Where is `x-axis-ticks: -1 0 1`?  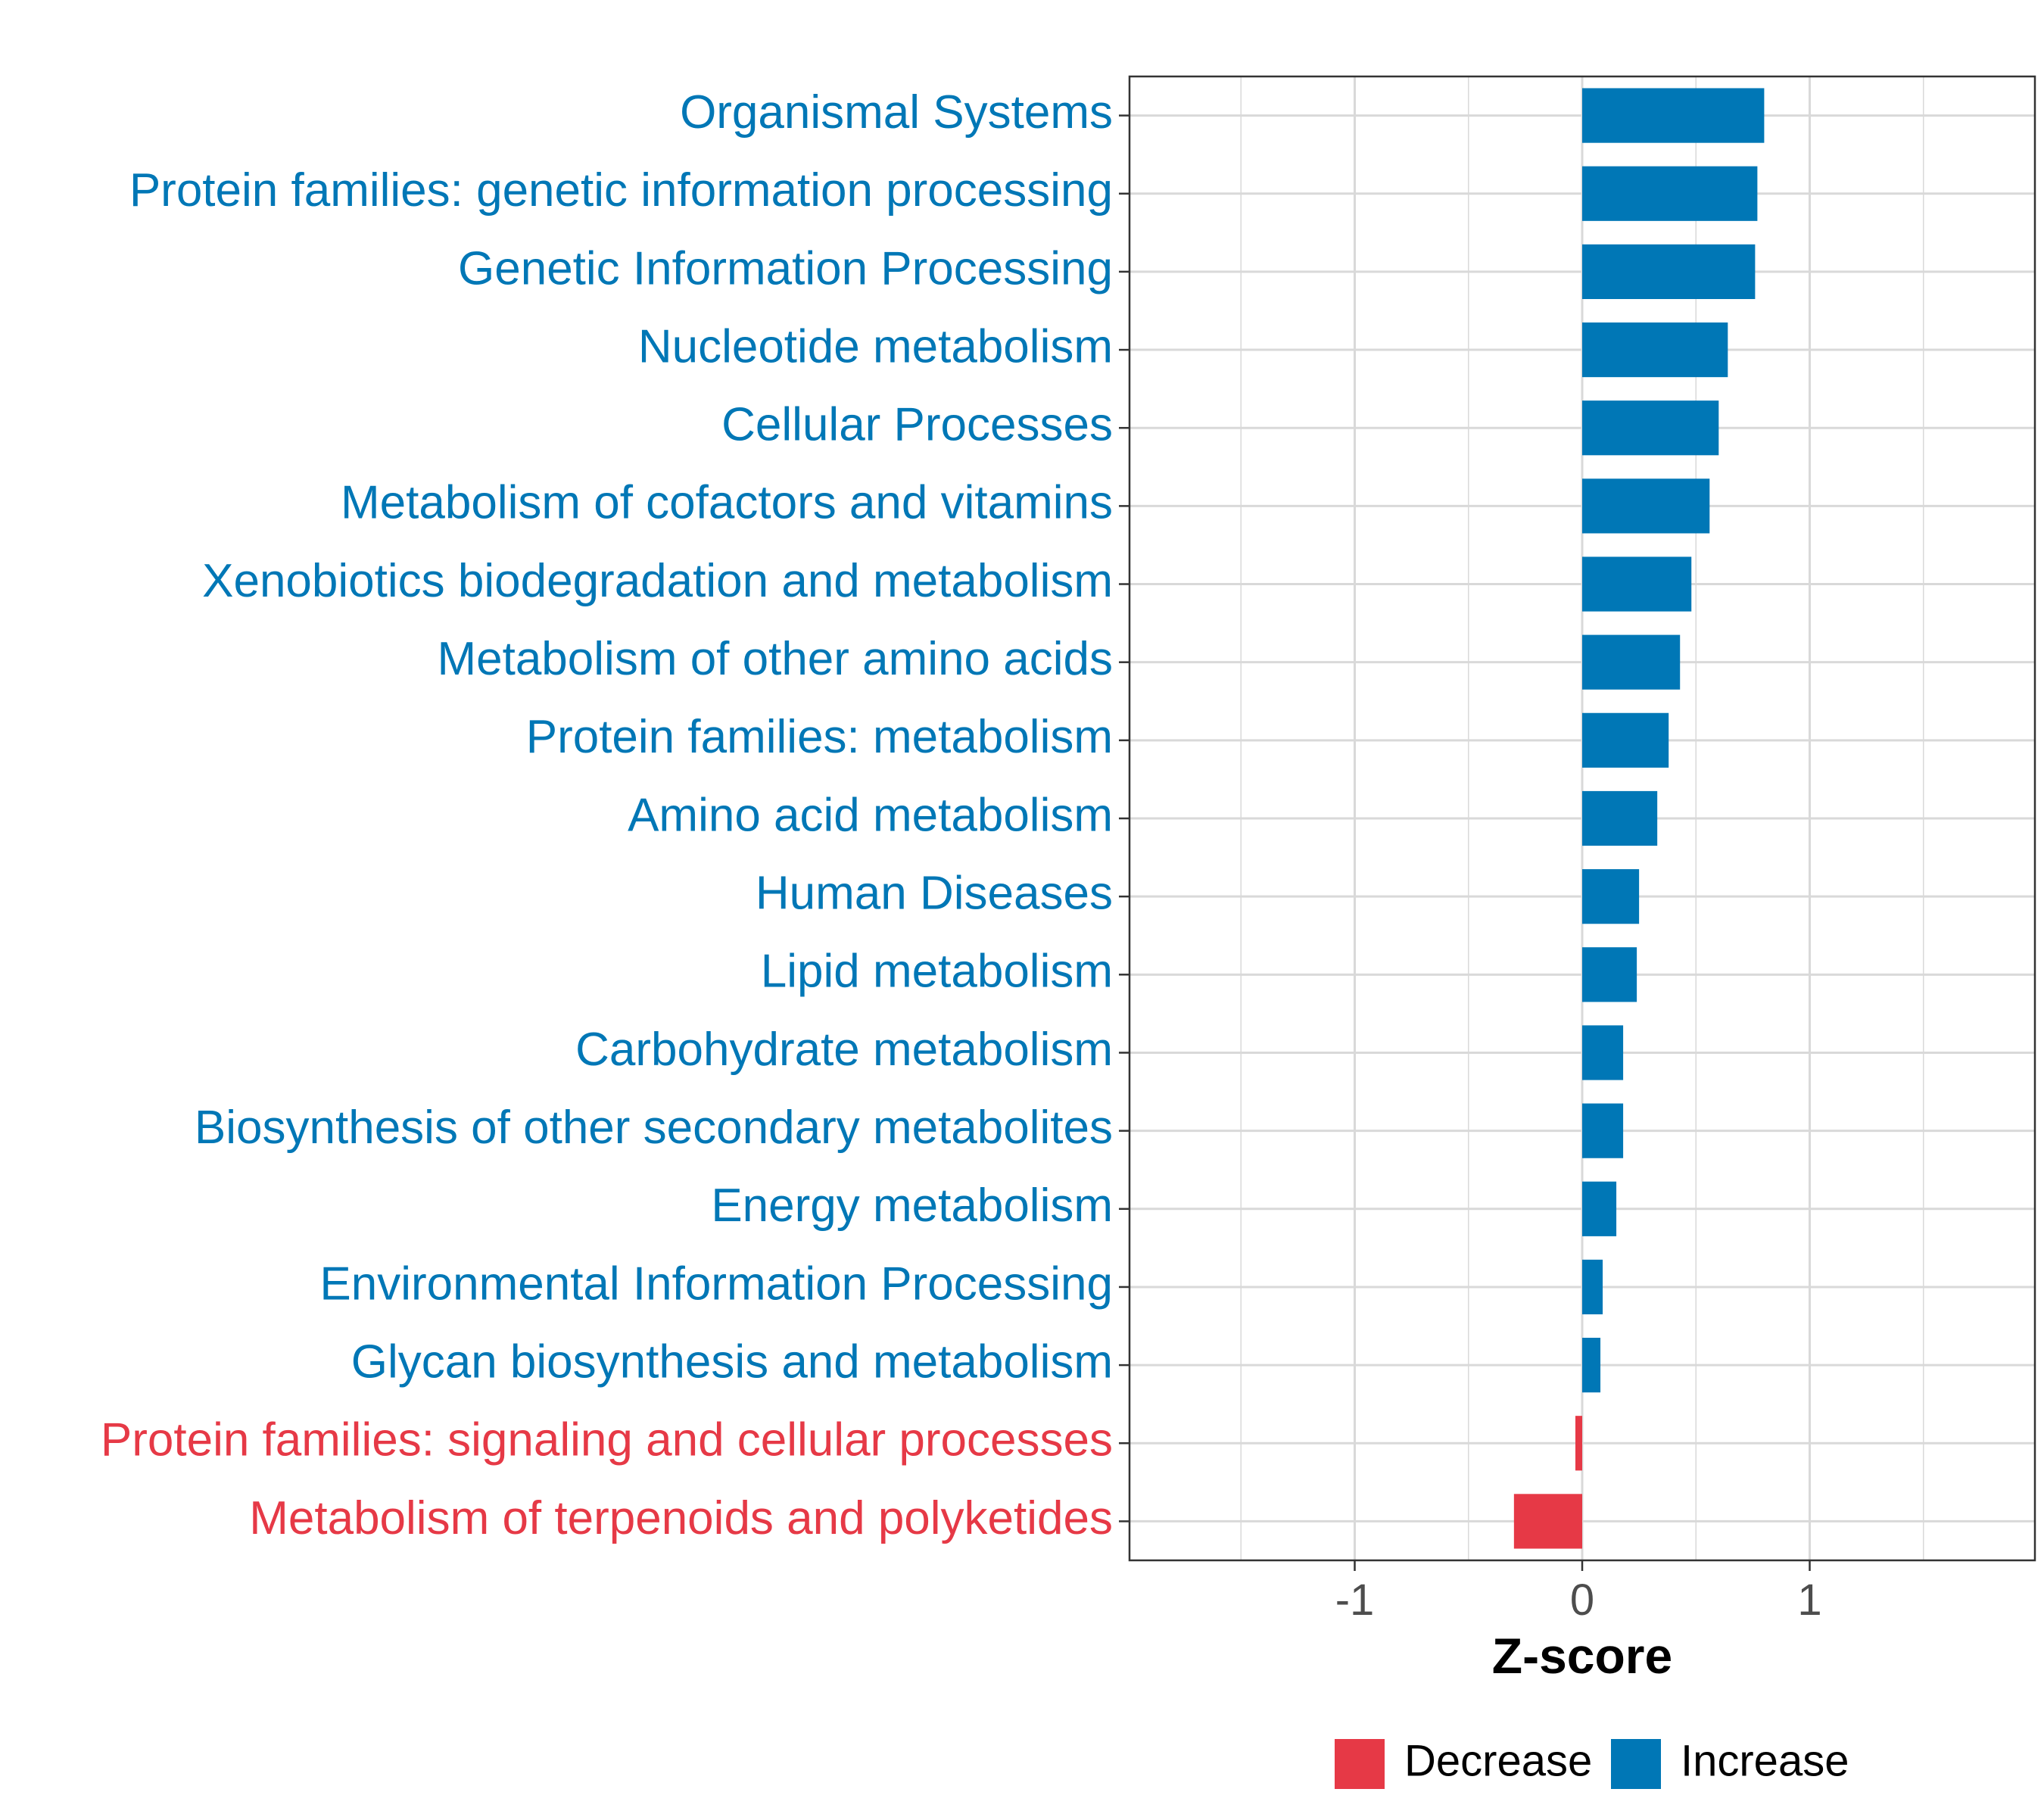 x-axis-ticks: -1 0 1 is located at coordinates (1578, 1592).